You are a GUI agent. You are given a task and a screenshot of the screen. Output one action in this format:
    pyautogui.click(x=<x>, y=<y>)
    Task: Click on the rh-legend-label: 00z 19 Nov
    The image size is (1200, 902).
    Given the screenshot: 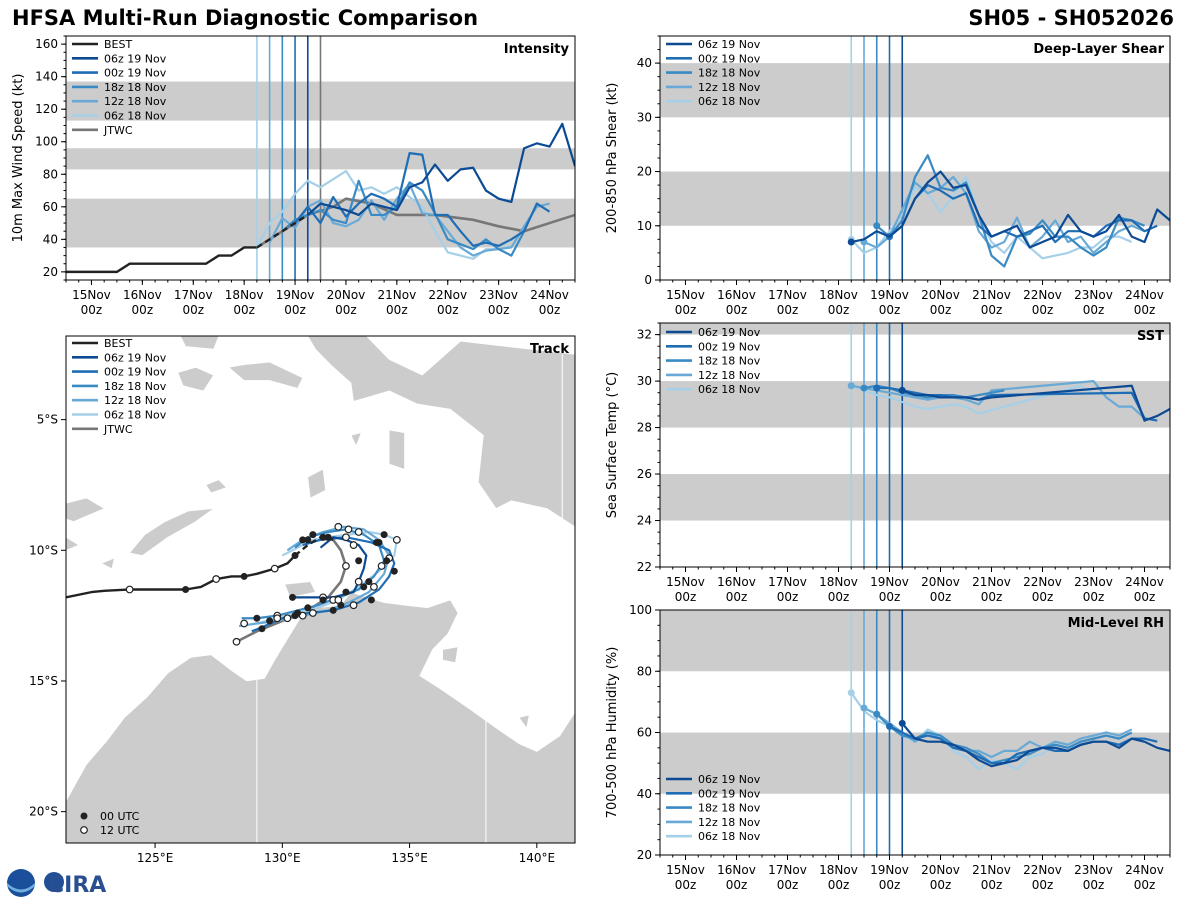 What is the action you would take?
    pyautogui.click(x=729, y=793)
    